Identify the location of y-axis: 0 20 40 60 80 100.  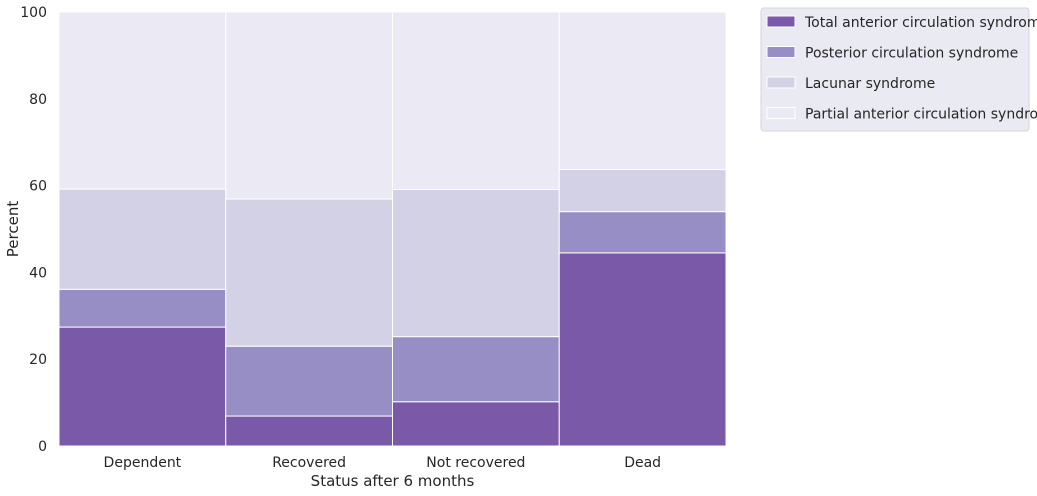
(33, 230).